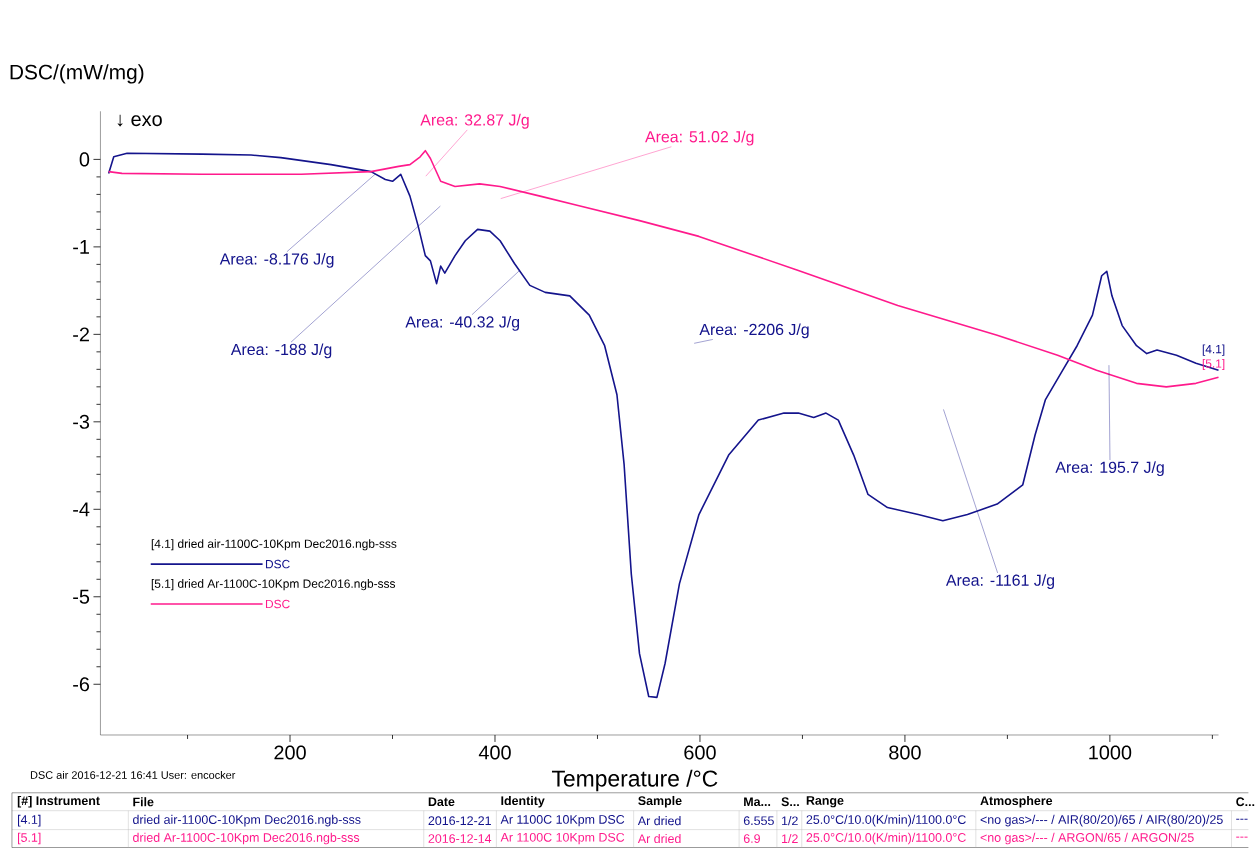 This screenshot has height=857, width=1255. What do you see at coordinates (1101, 820) in the screenshot?
I see `text: <no gas>/--- / AIR(80/20)/65 / AIR(80/20)/25` at bounding box center [1101, 820].